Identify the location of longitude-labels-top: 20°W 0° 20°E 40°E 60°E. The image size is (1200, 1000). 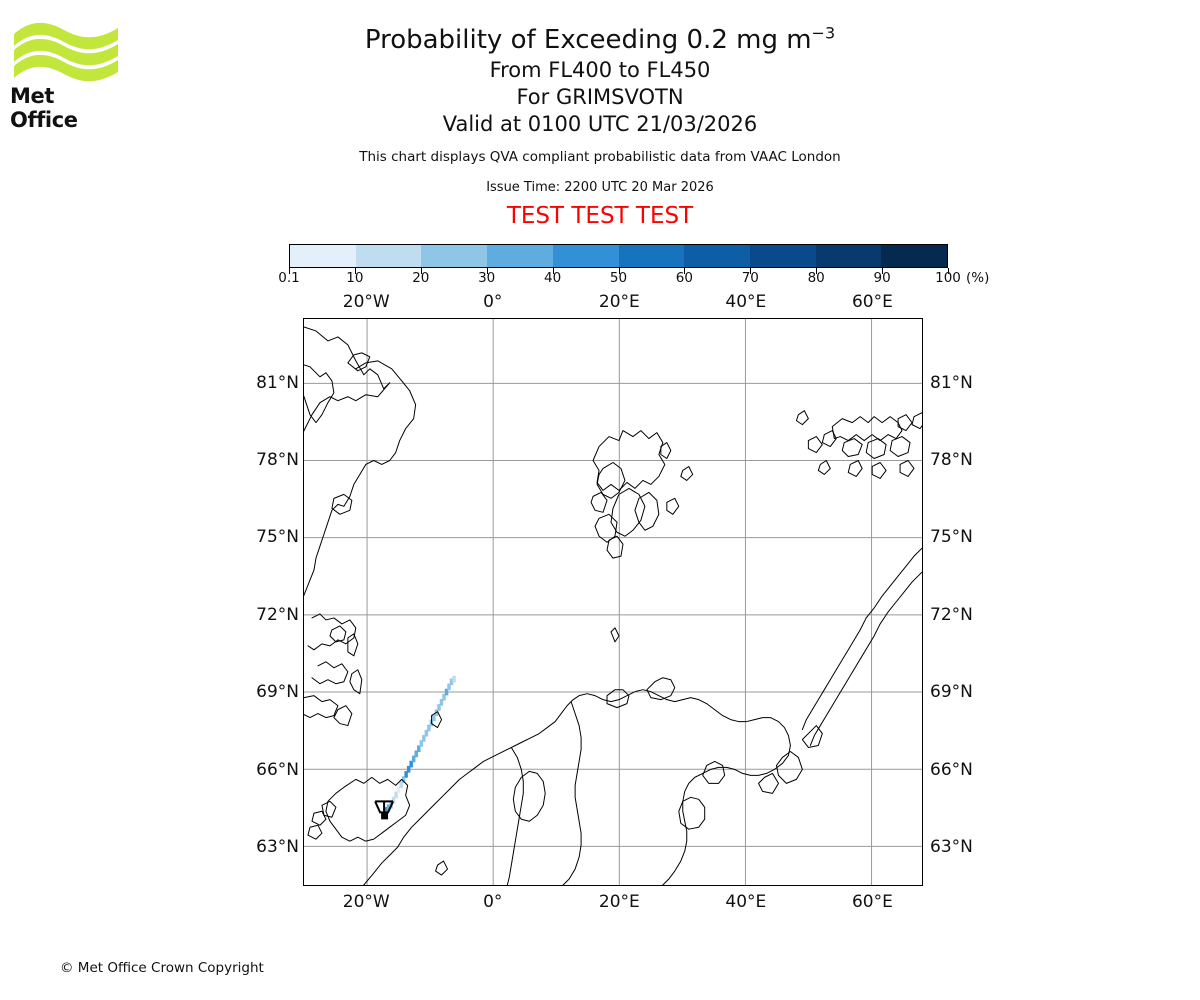
(600, 302).